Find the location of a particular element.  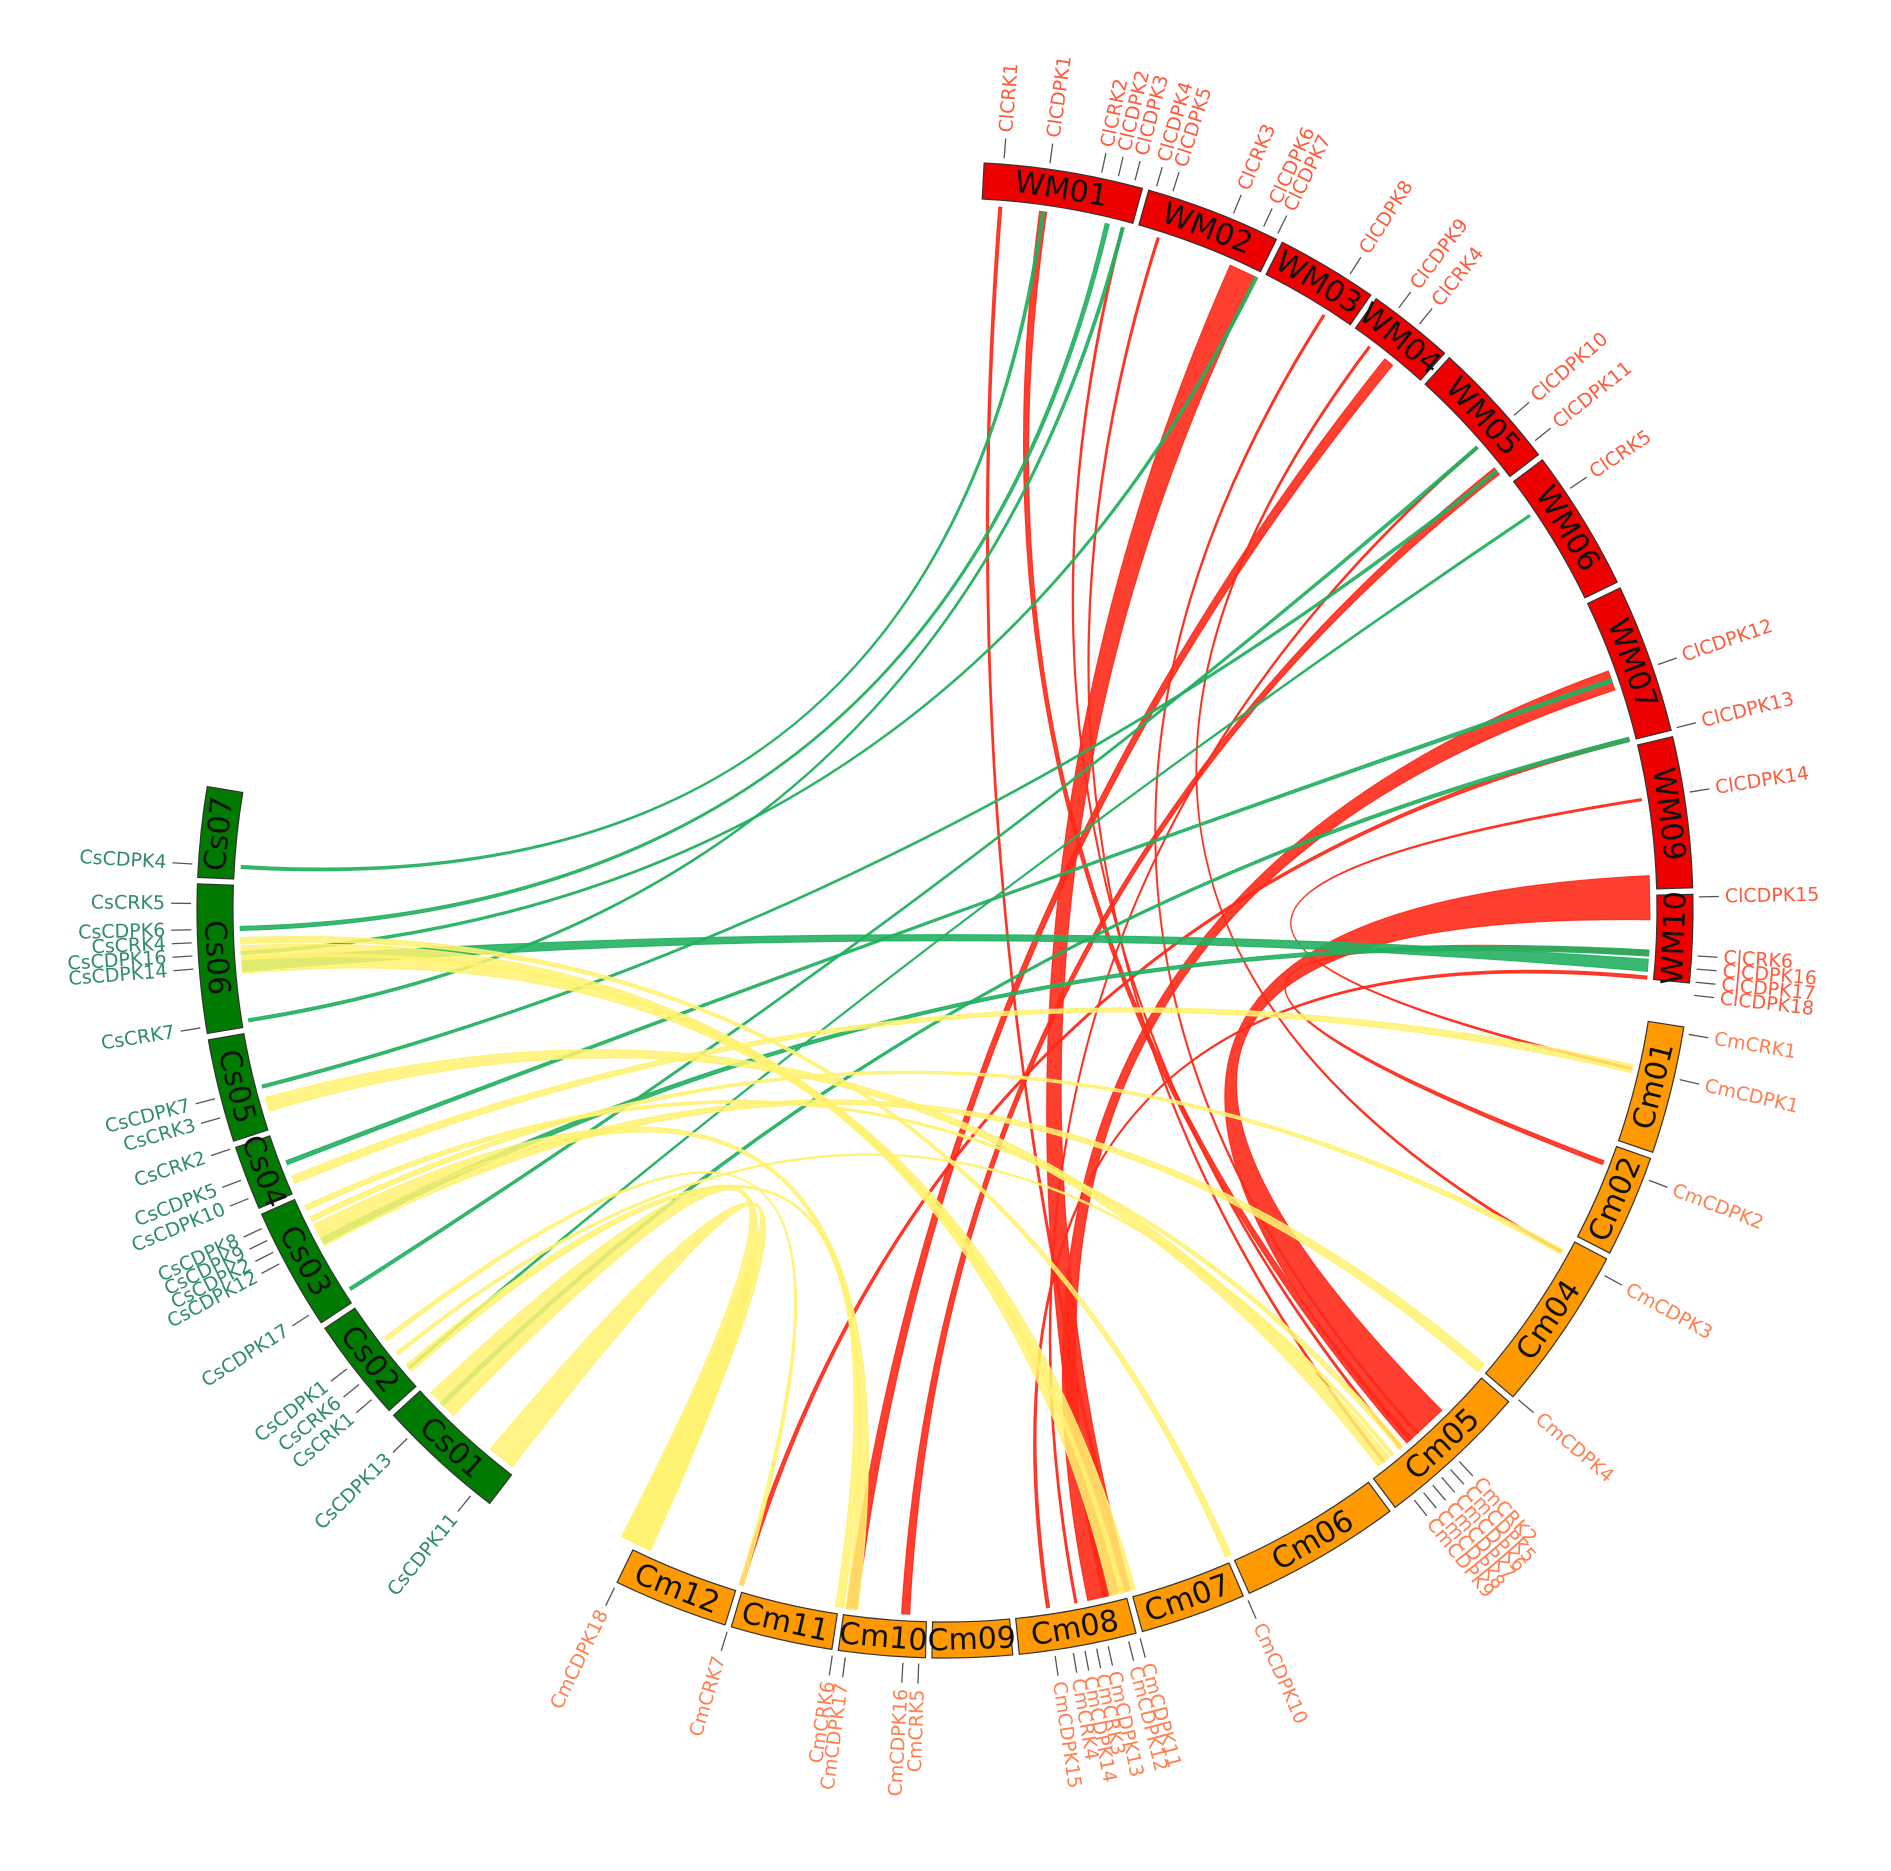

gene-label-ClCDPK13: ClCDPK13 is located at coordinates (1747, 710).